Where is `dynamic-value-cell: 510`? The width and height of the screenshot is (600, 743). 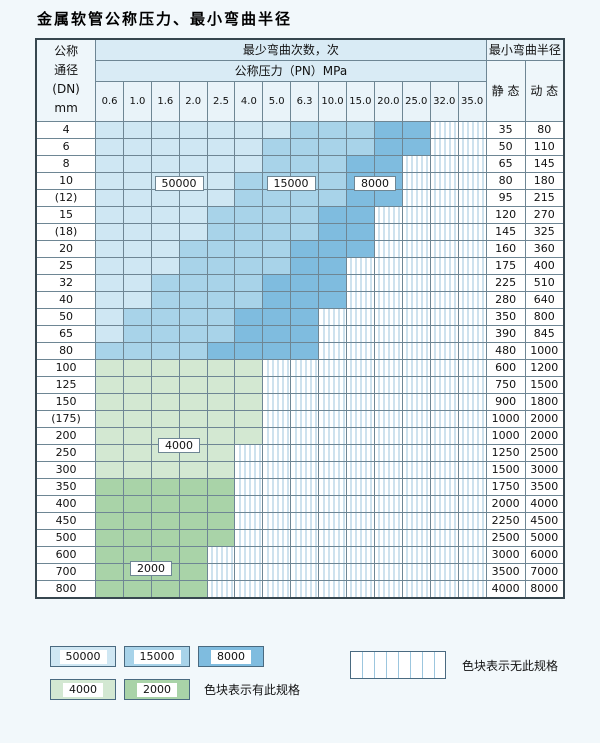
dynamic-value-cell: 510 is located at coordinates (544, 282).